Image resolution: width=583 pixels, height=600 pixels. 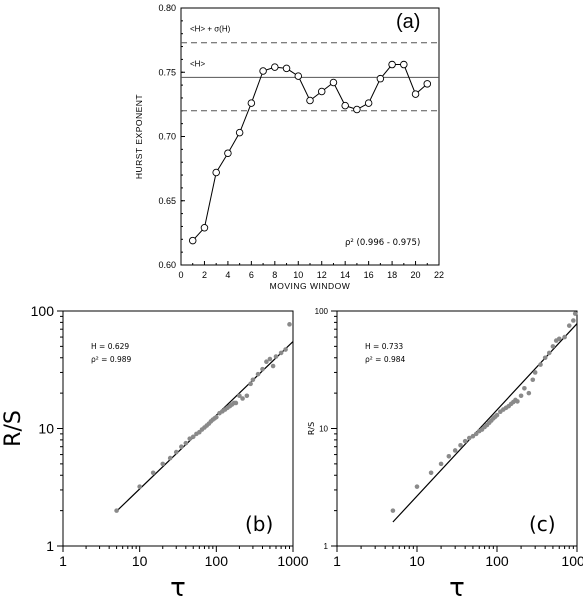 I want to click on x-tick-label: 20, so click(x=416, y=275).